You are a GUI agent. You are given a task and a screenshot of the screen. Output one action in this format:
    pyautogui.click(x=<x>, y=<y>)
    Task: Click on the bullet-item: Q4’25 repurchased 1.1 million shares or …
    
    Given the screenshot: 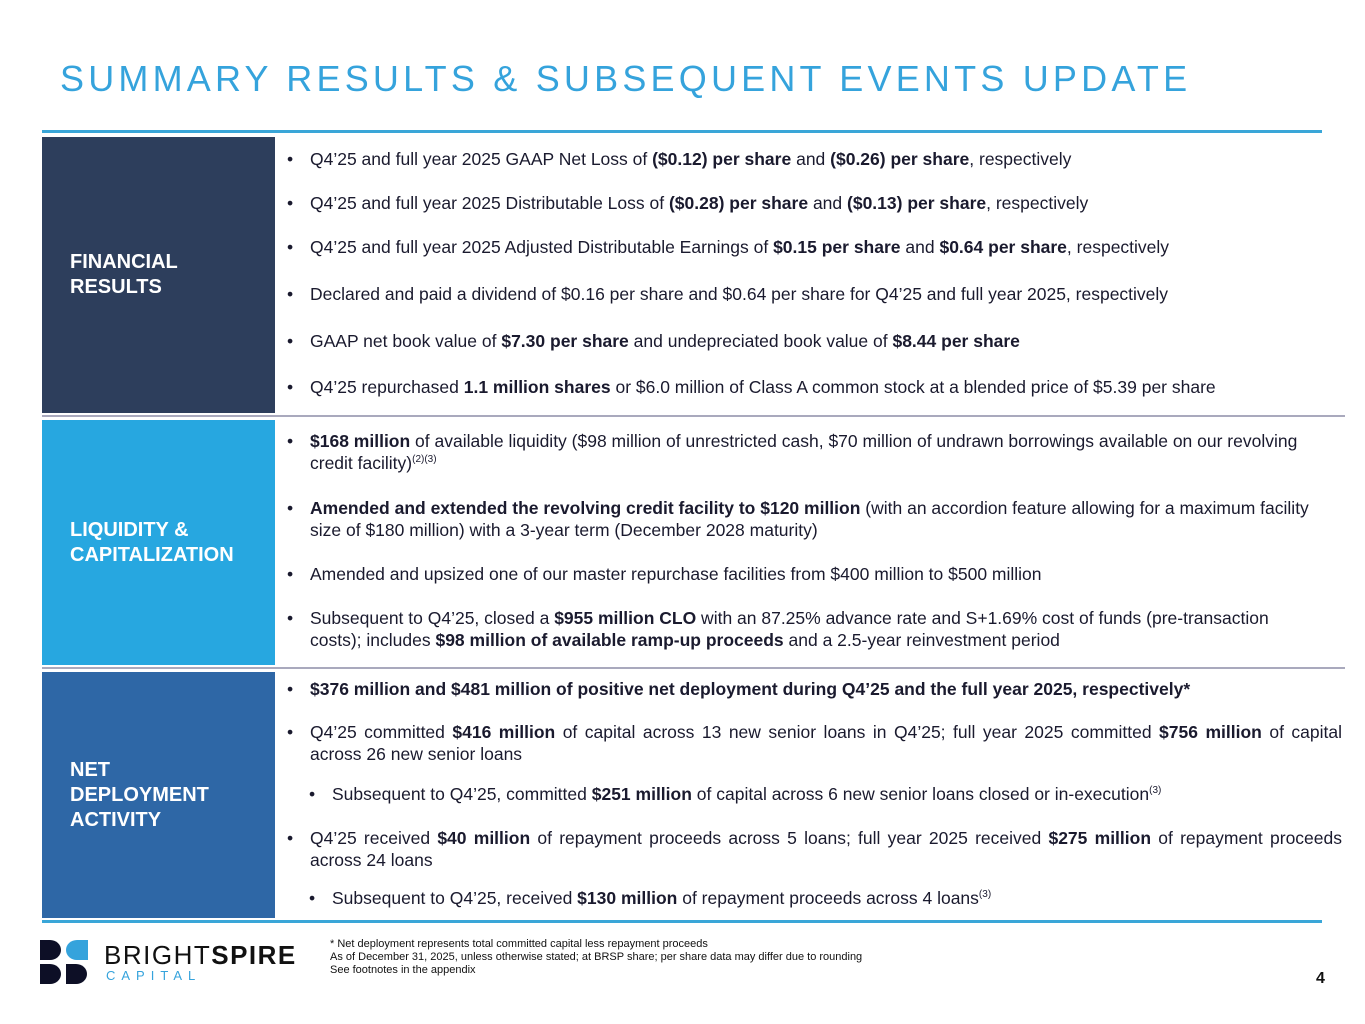 What is the action you would take?
    pyautogui.click(x=801, y=388)
    